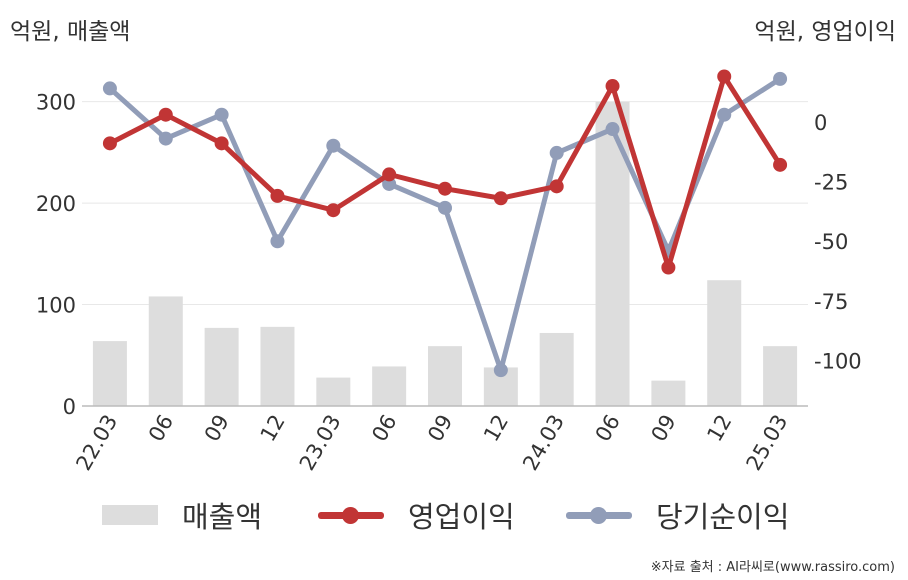  Describe the element at coordinates (831, 302) in the screenshot. I see `y-right-tick-label: -75` at that location.